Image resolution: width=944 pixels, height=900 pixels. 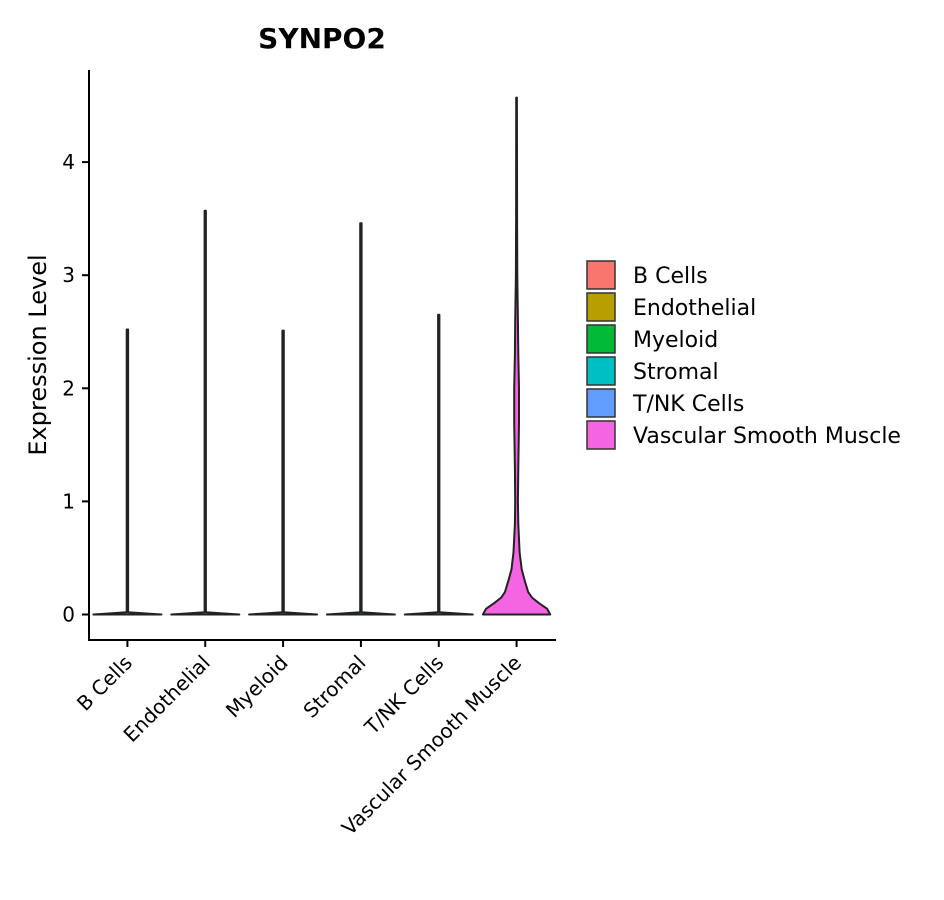 What do you see at coordinates (322, 38) in the screenshot?
I see `chart-title: SYNPO2` at bounding box center [322, 38].